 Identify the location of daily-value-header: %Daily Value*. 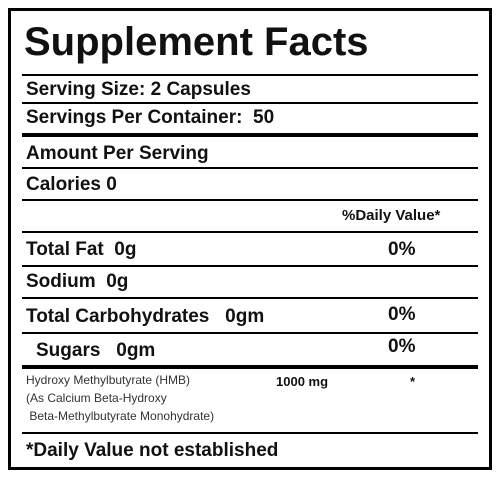
(391, 215).